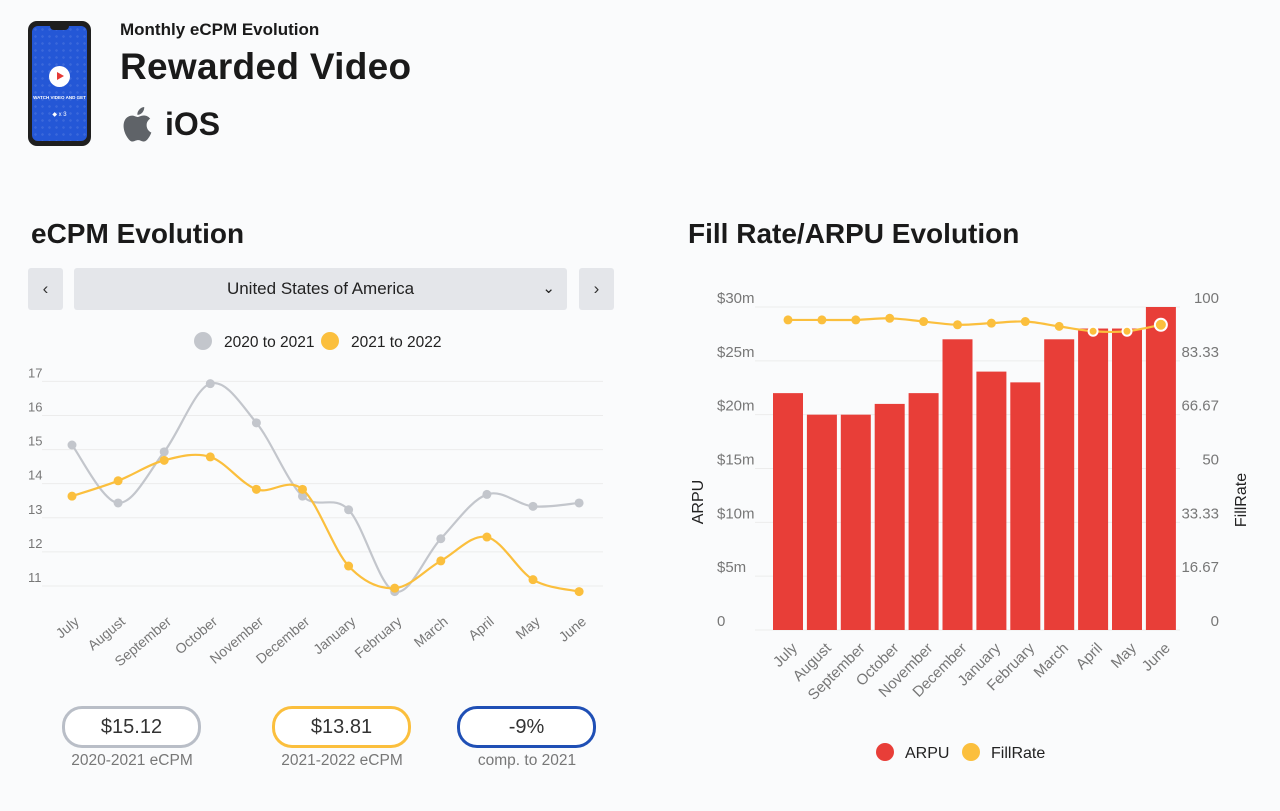 The width and height of the screenshot is (1280, 811). I want to click on app-thumbnail: WATCH VIDEO AND GET ◆ x 3, so click(59, 83).